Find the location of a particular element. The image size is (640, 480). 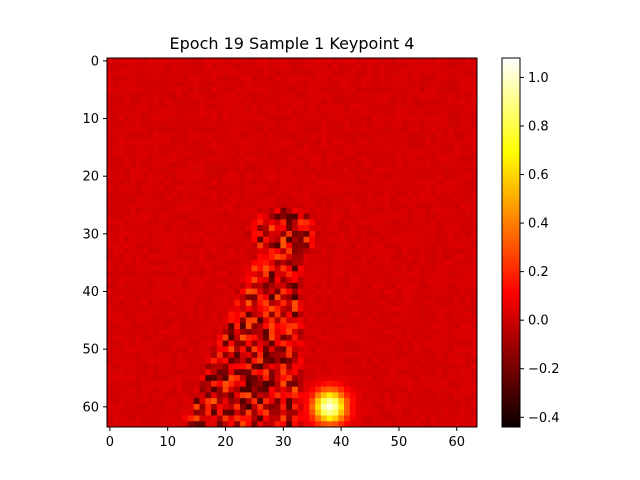

colorbar-tick-label: 0.6 is located at coordinates (538, 175).